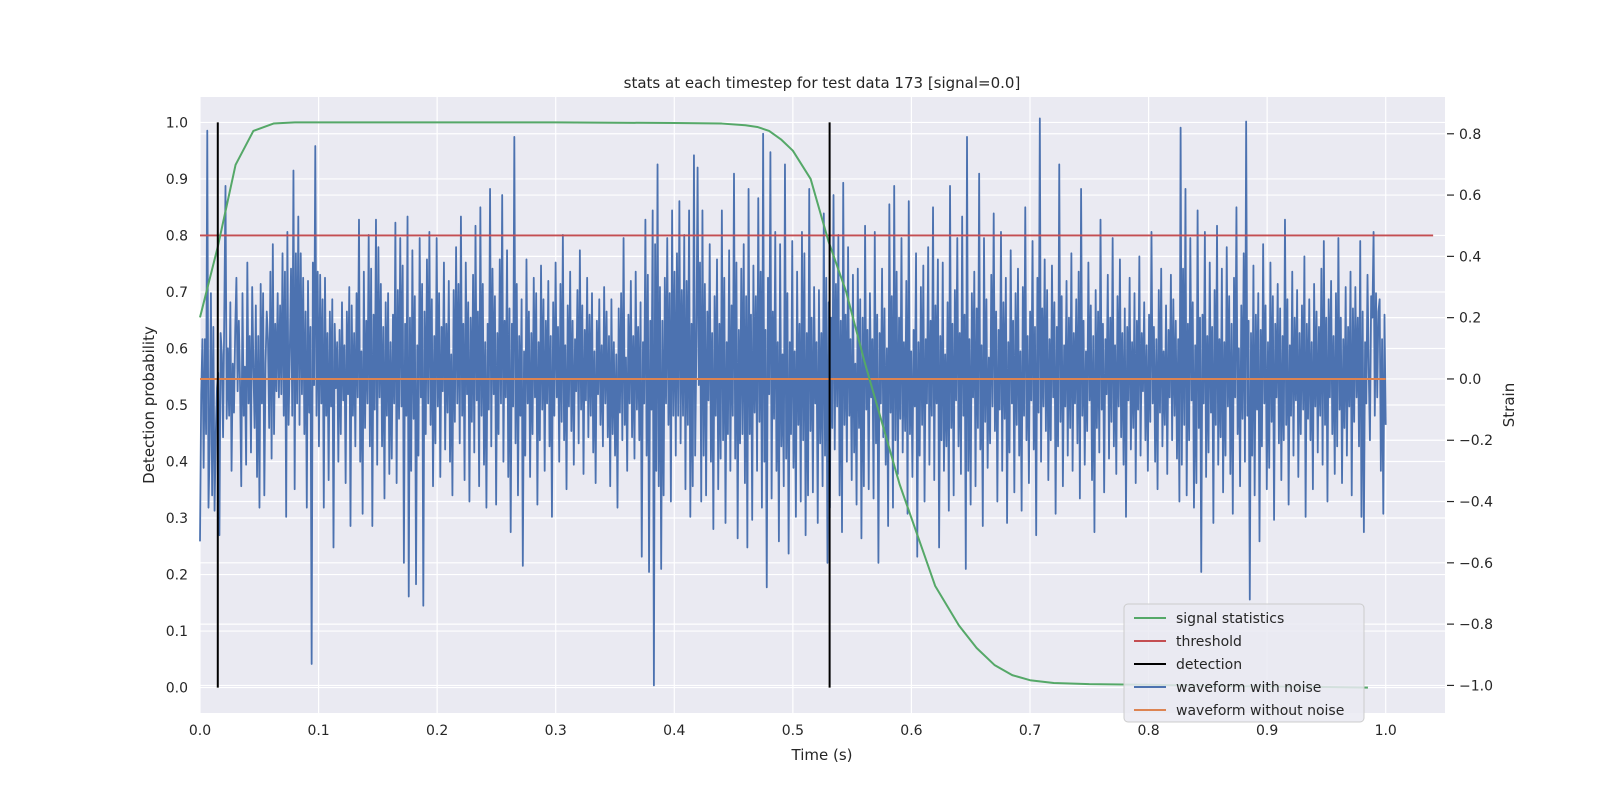 This screenshot has height=800, width=1600. What do you see at coordinates (1267, 731) in the screenshot?
I see `x-tick-label: 0.9` at bounding box center [1267, 731].